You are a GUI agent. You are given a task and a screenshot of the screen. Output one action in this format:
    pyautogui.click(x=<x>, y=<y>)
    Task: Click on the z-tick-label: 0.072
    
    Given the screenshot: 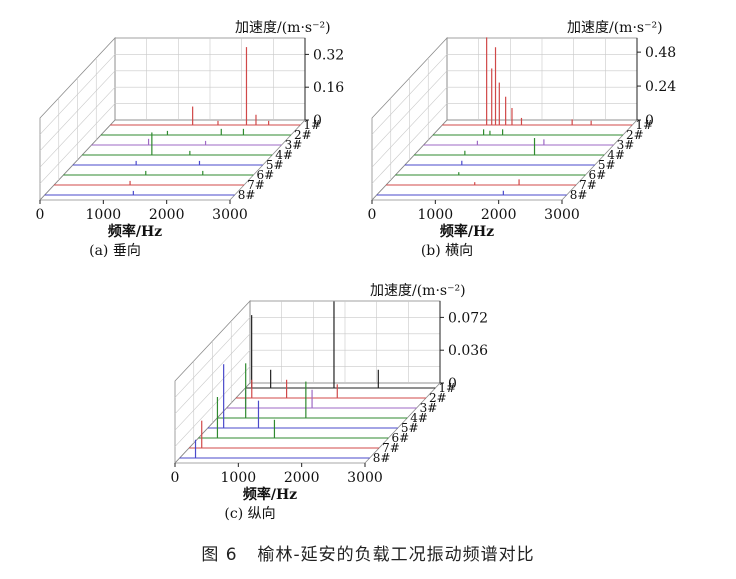 What is the action you would take?
    pyautogui.click(x=468, y=318)
    